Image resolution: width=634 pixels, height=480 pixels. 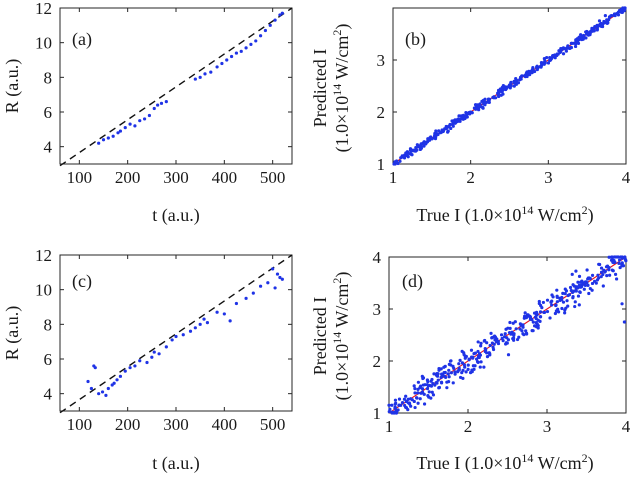 What do you see at coordinates (415, 39) in the screenshot?
I see `panel-b-label: (b)` at bounding box center [415, 39].